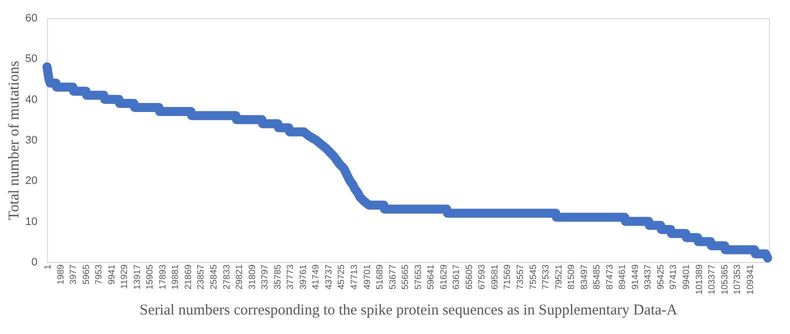  I want to click on x-tick-label: 89461, so click(622, 277).